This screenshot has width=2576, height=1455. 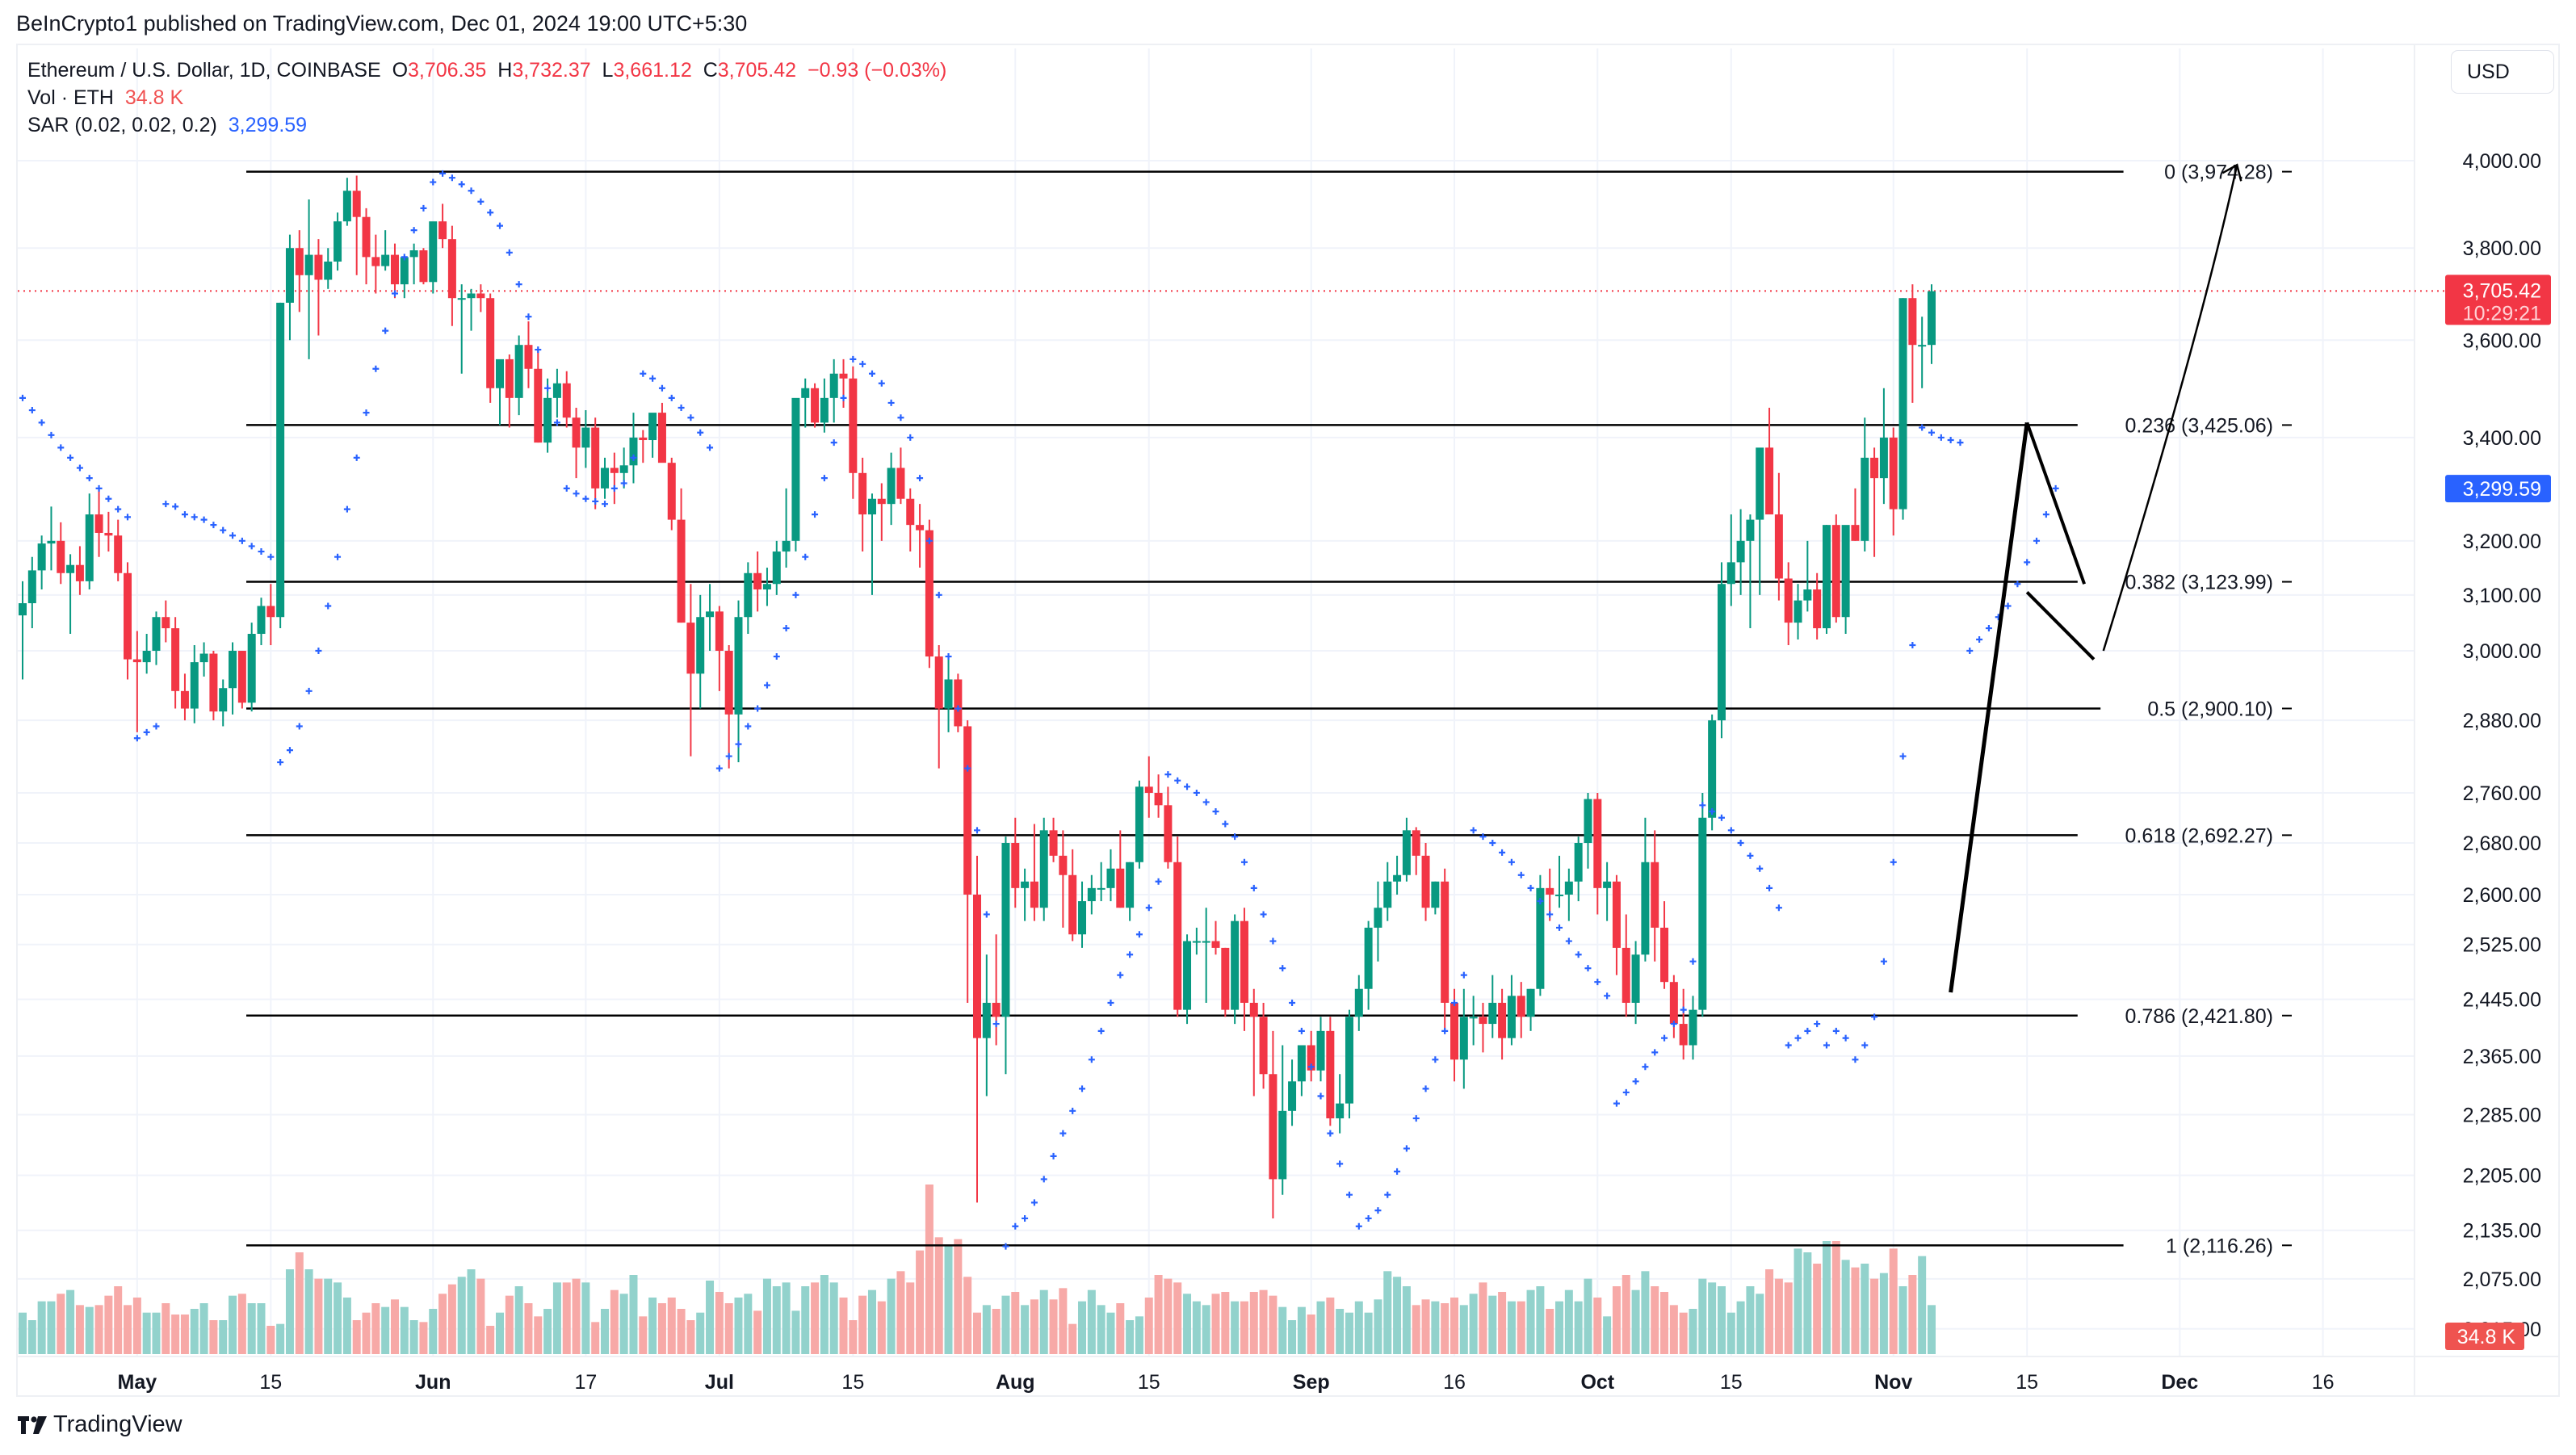 What do you see at coordinates (877, 70) in the screenshot?
I see `change-value: −0.93 (−0.03%)` at bounding box center [877, 70].